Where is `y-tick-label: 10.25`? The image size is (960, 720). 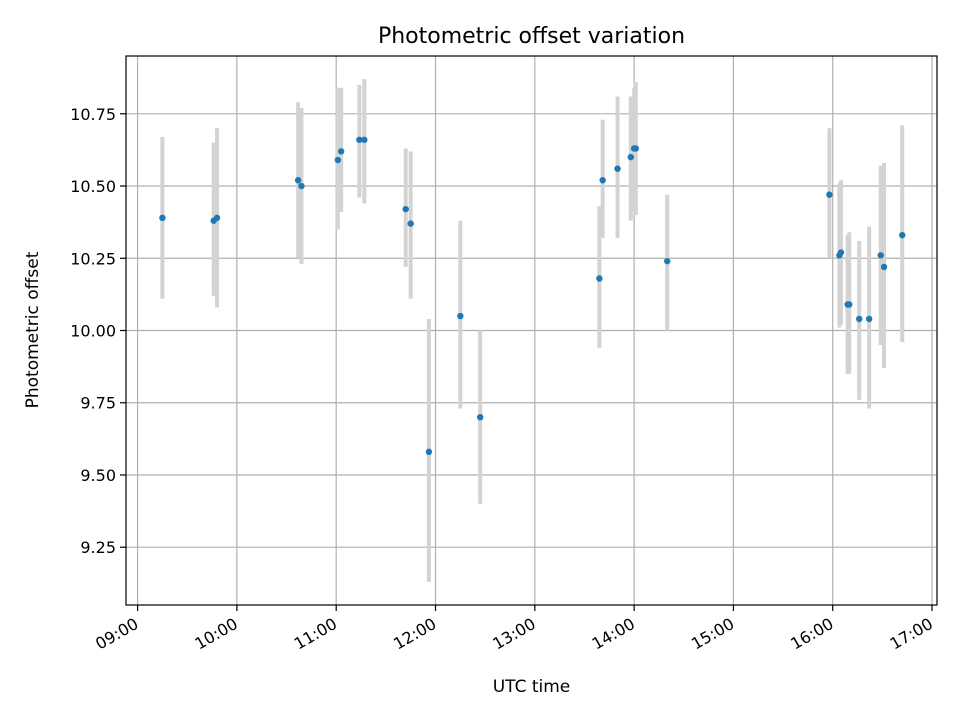
y-tick-label: 10.25 is located at coordinates (93, 258).